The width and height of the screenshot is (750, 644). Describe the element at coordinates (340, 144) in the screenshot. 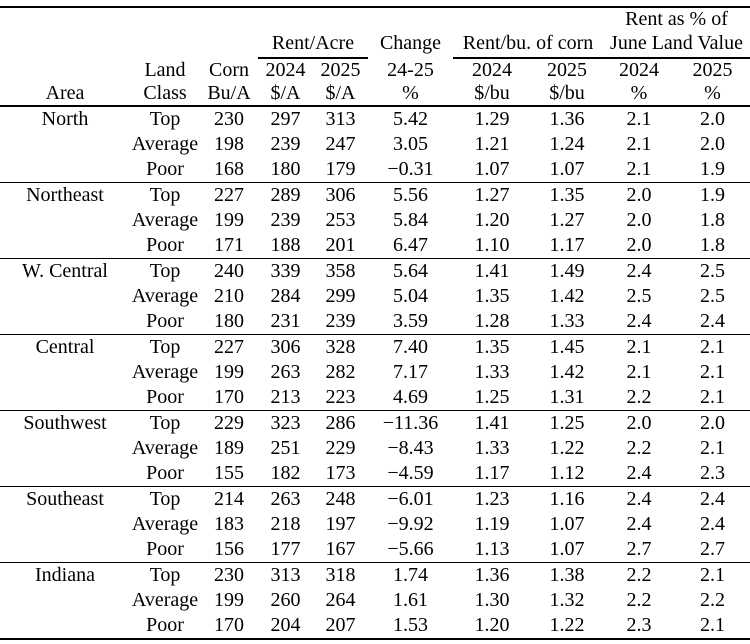

I see `cell-rent-2025-dollar-a: 247` at that location.